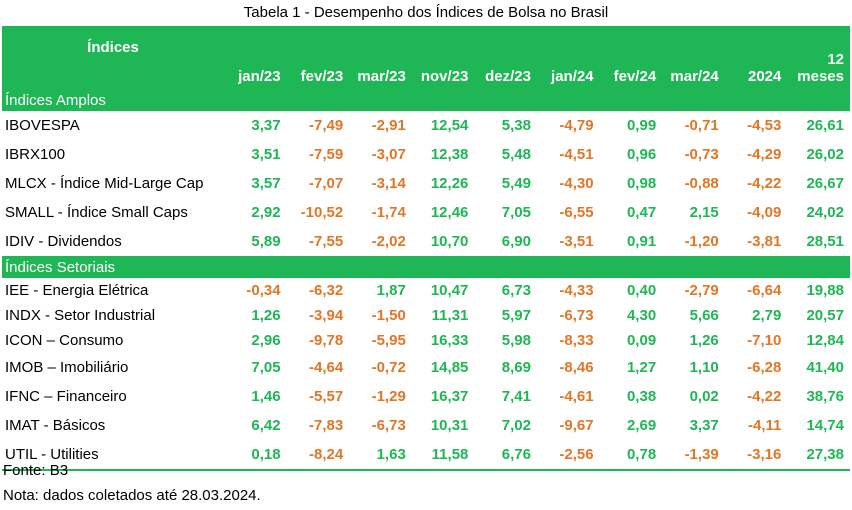  Describe the element at coordinates (255, 57) in the screenshot. I see `column-header: jan/23` at that location.